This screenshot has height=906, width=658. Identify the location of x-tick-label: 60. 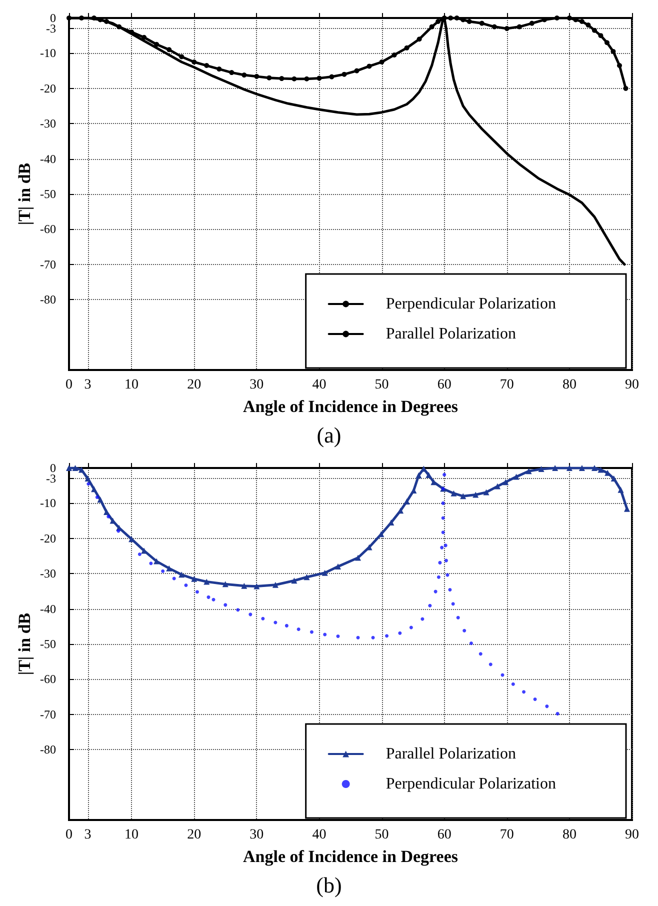
(444, 385).